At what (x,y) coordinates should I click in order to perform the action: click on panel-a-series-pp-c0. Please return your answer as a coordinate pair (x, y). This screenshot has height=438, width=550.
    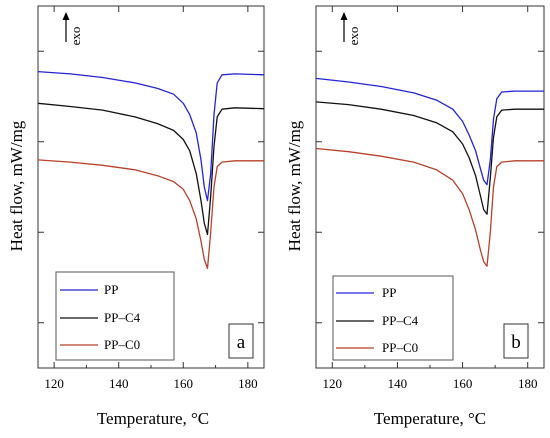
    Looking at the image, I should click on (150, 214).